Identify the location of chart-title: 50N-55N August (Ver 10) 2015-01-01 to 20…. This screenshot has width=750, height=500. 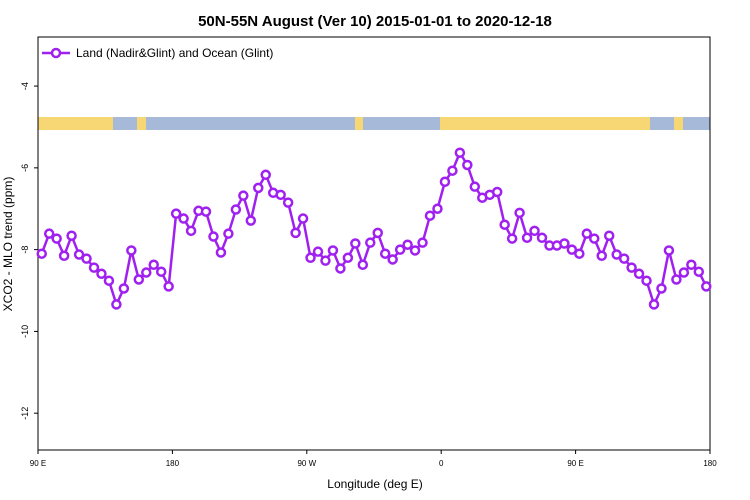
(375, 21).